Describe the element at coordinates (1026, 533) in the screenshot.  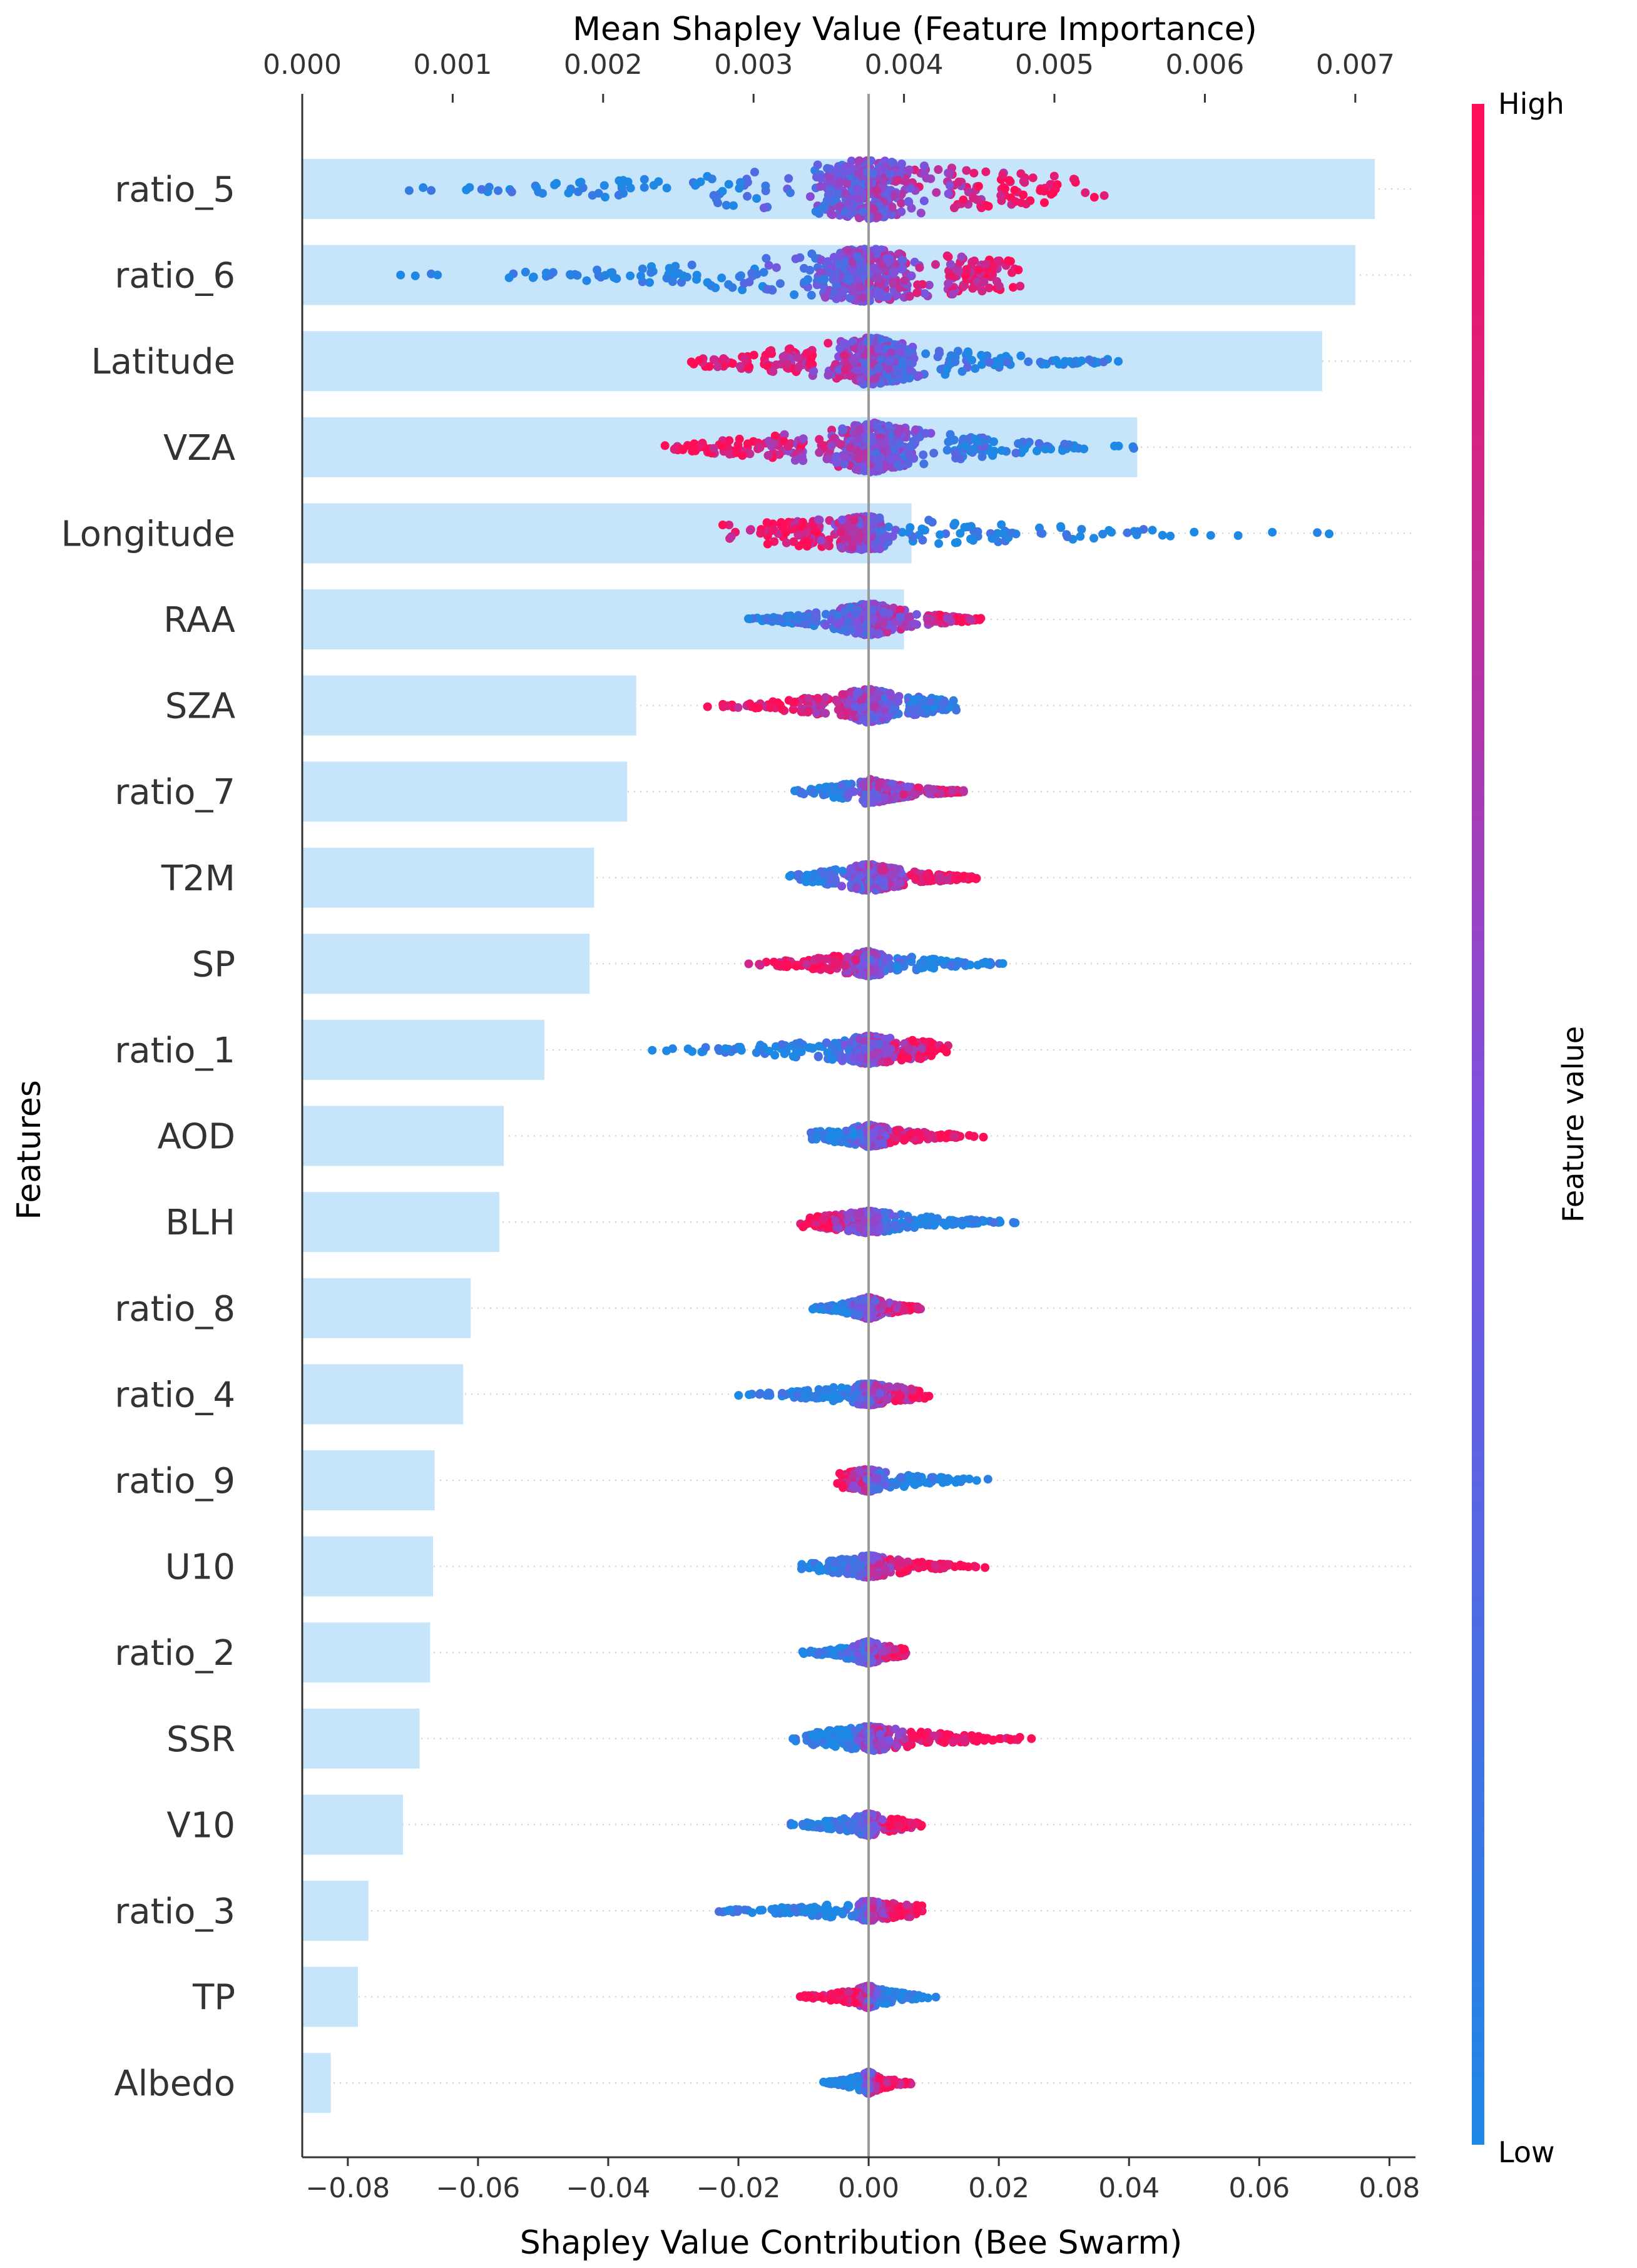
I see `swarm-Longitude` at that location.